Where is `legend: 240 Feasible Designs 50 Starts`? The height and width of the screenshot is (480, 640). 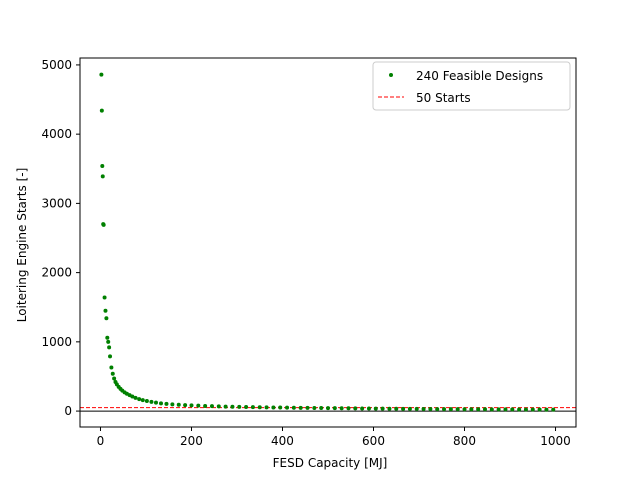
legend: 240 Feasible Designs 50 Starts is located at coordinates (471, 86).